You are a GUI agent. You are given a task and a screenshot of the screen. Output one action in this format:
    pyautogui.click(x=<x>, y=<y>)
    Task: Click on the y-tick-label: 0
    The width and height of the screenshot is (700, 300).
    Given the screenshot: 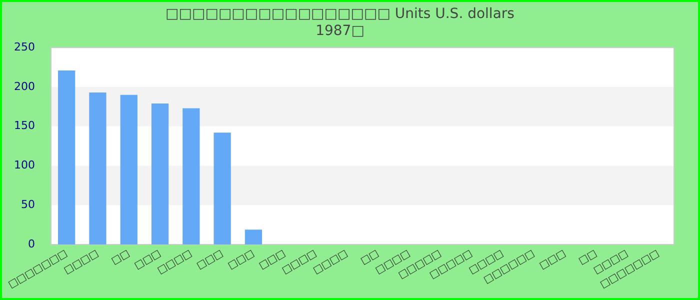 What is the action you would take?
    pyautogui.click(x=31, y=243)
    